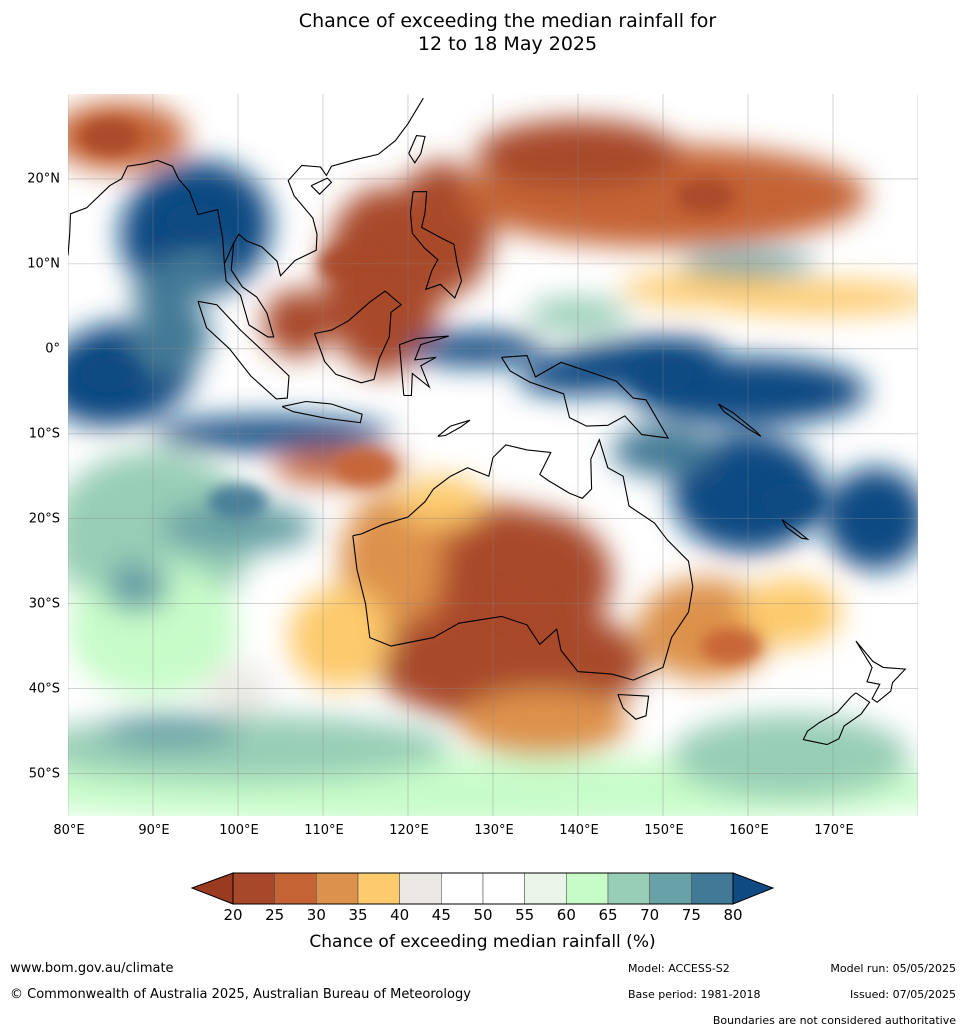 The height and width of the screenshot is (1035, 965). I want to click on indochina-coastline, so click(328, 187).